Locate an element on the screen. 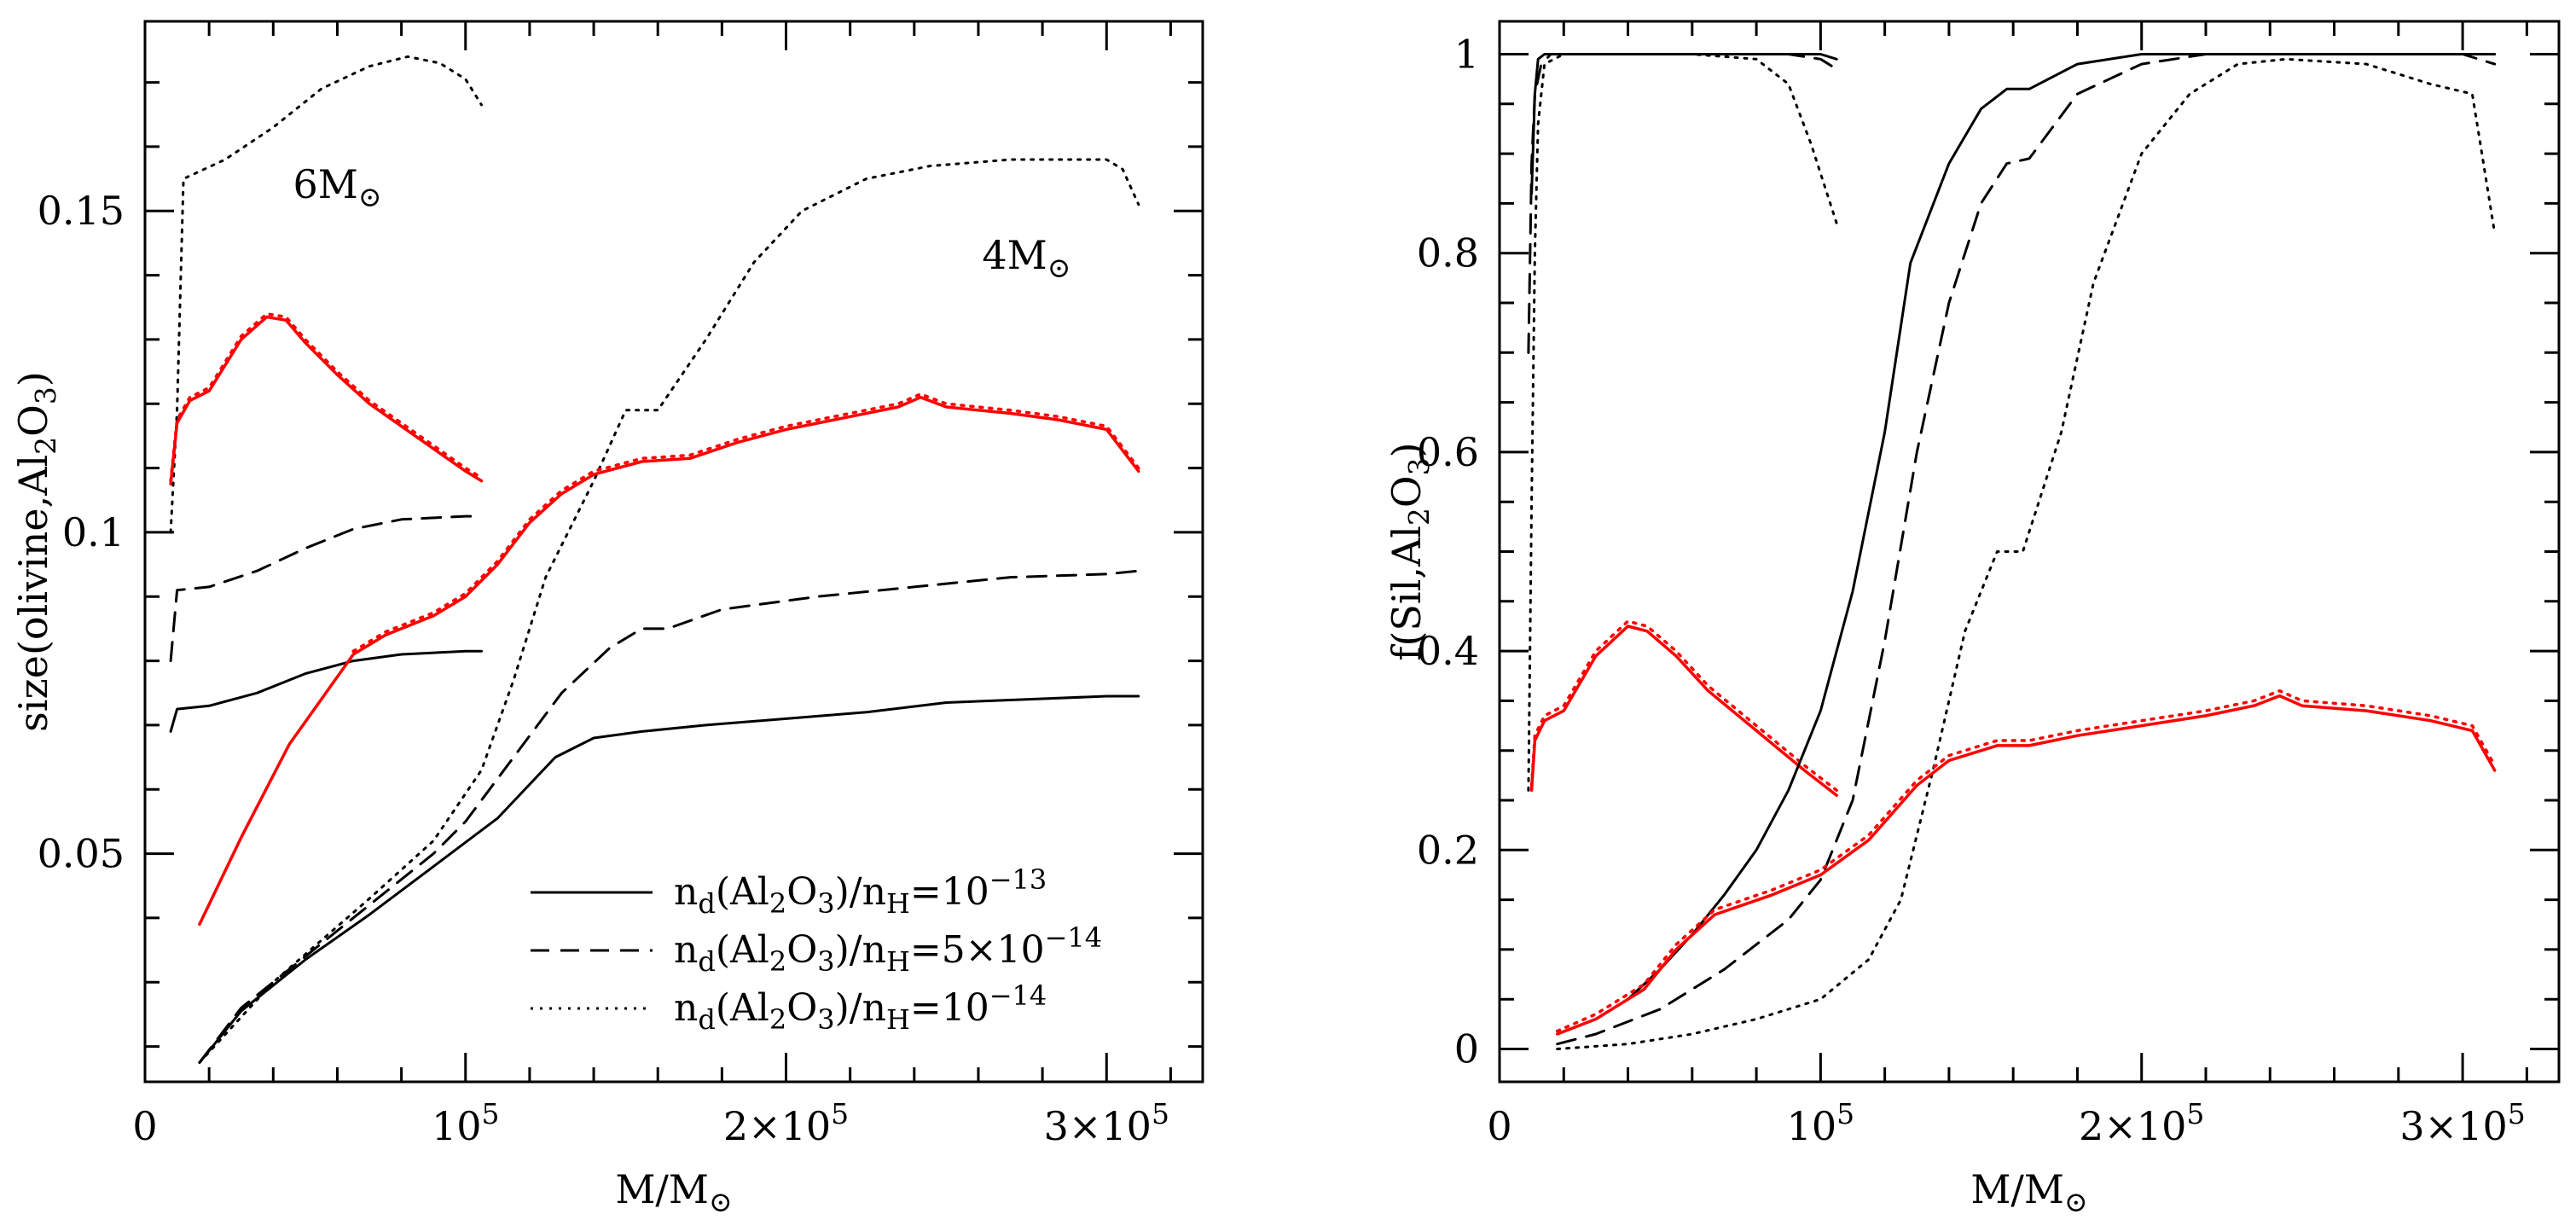  legend-label: nd(Al2O3)/nH=10−13 is located at coordinates (860, 891).